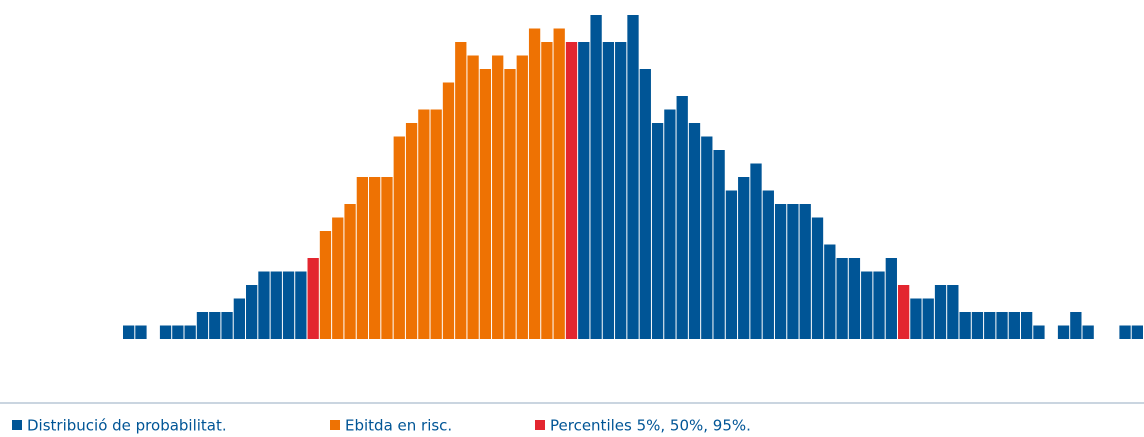 This screenshot has height=437, width=1144. I want to click on legend-label: Distribució de probabilitat., so click(127, 426).